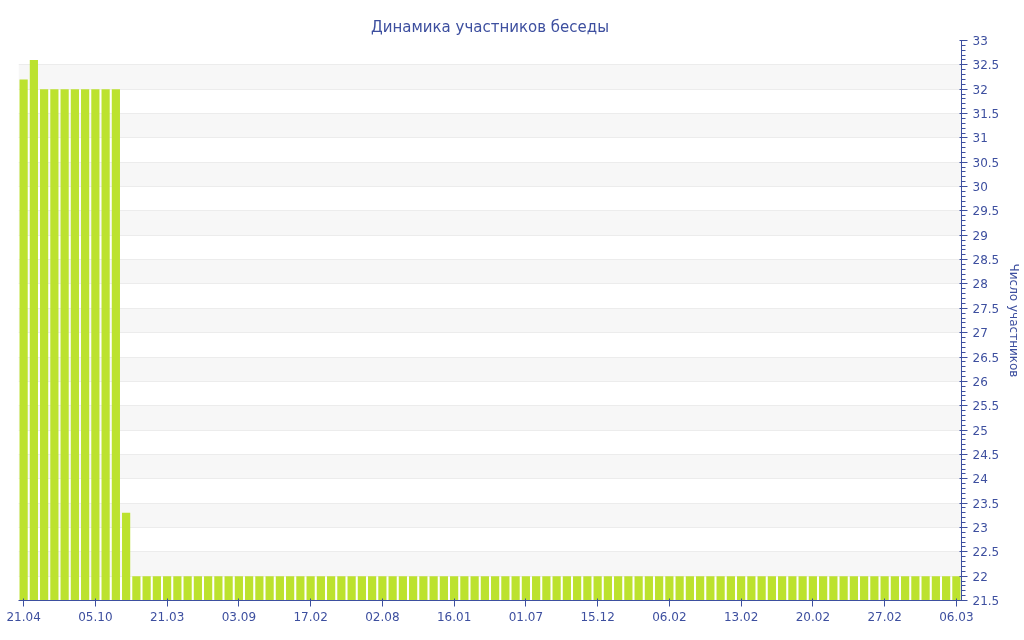  What do you see at coordinates (986, 503) in the screenshot?
I see `y-tick-label: 23.5` at bounding box center [986, 503].